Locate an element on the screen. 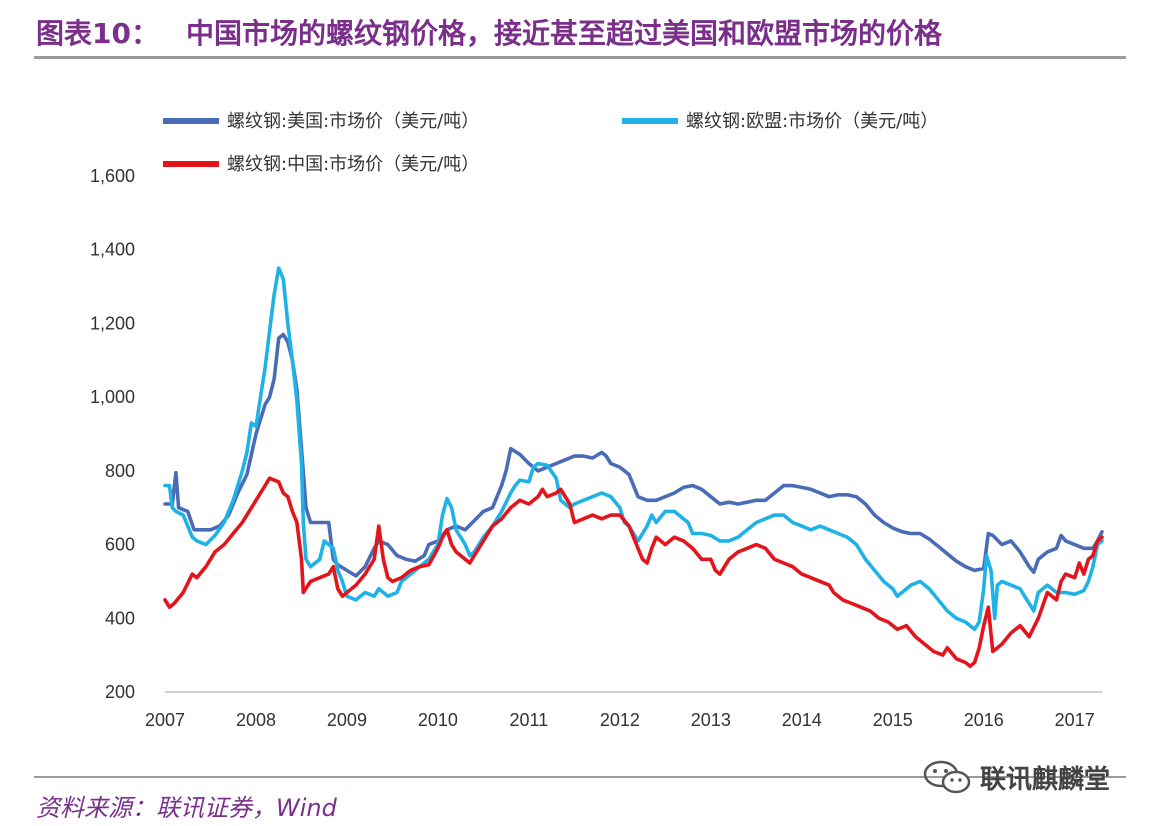 This screenshot has width=1160, height=826. x-tick-label: 2007 is located at coordinates (165, 720).